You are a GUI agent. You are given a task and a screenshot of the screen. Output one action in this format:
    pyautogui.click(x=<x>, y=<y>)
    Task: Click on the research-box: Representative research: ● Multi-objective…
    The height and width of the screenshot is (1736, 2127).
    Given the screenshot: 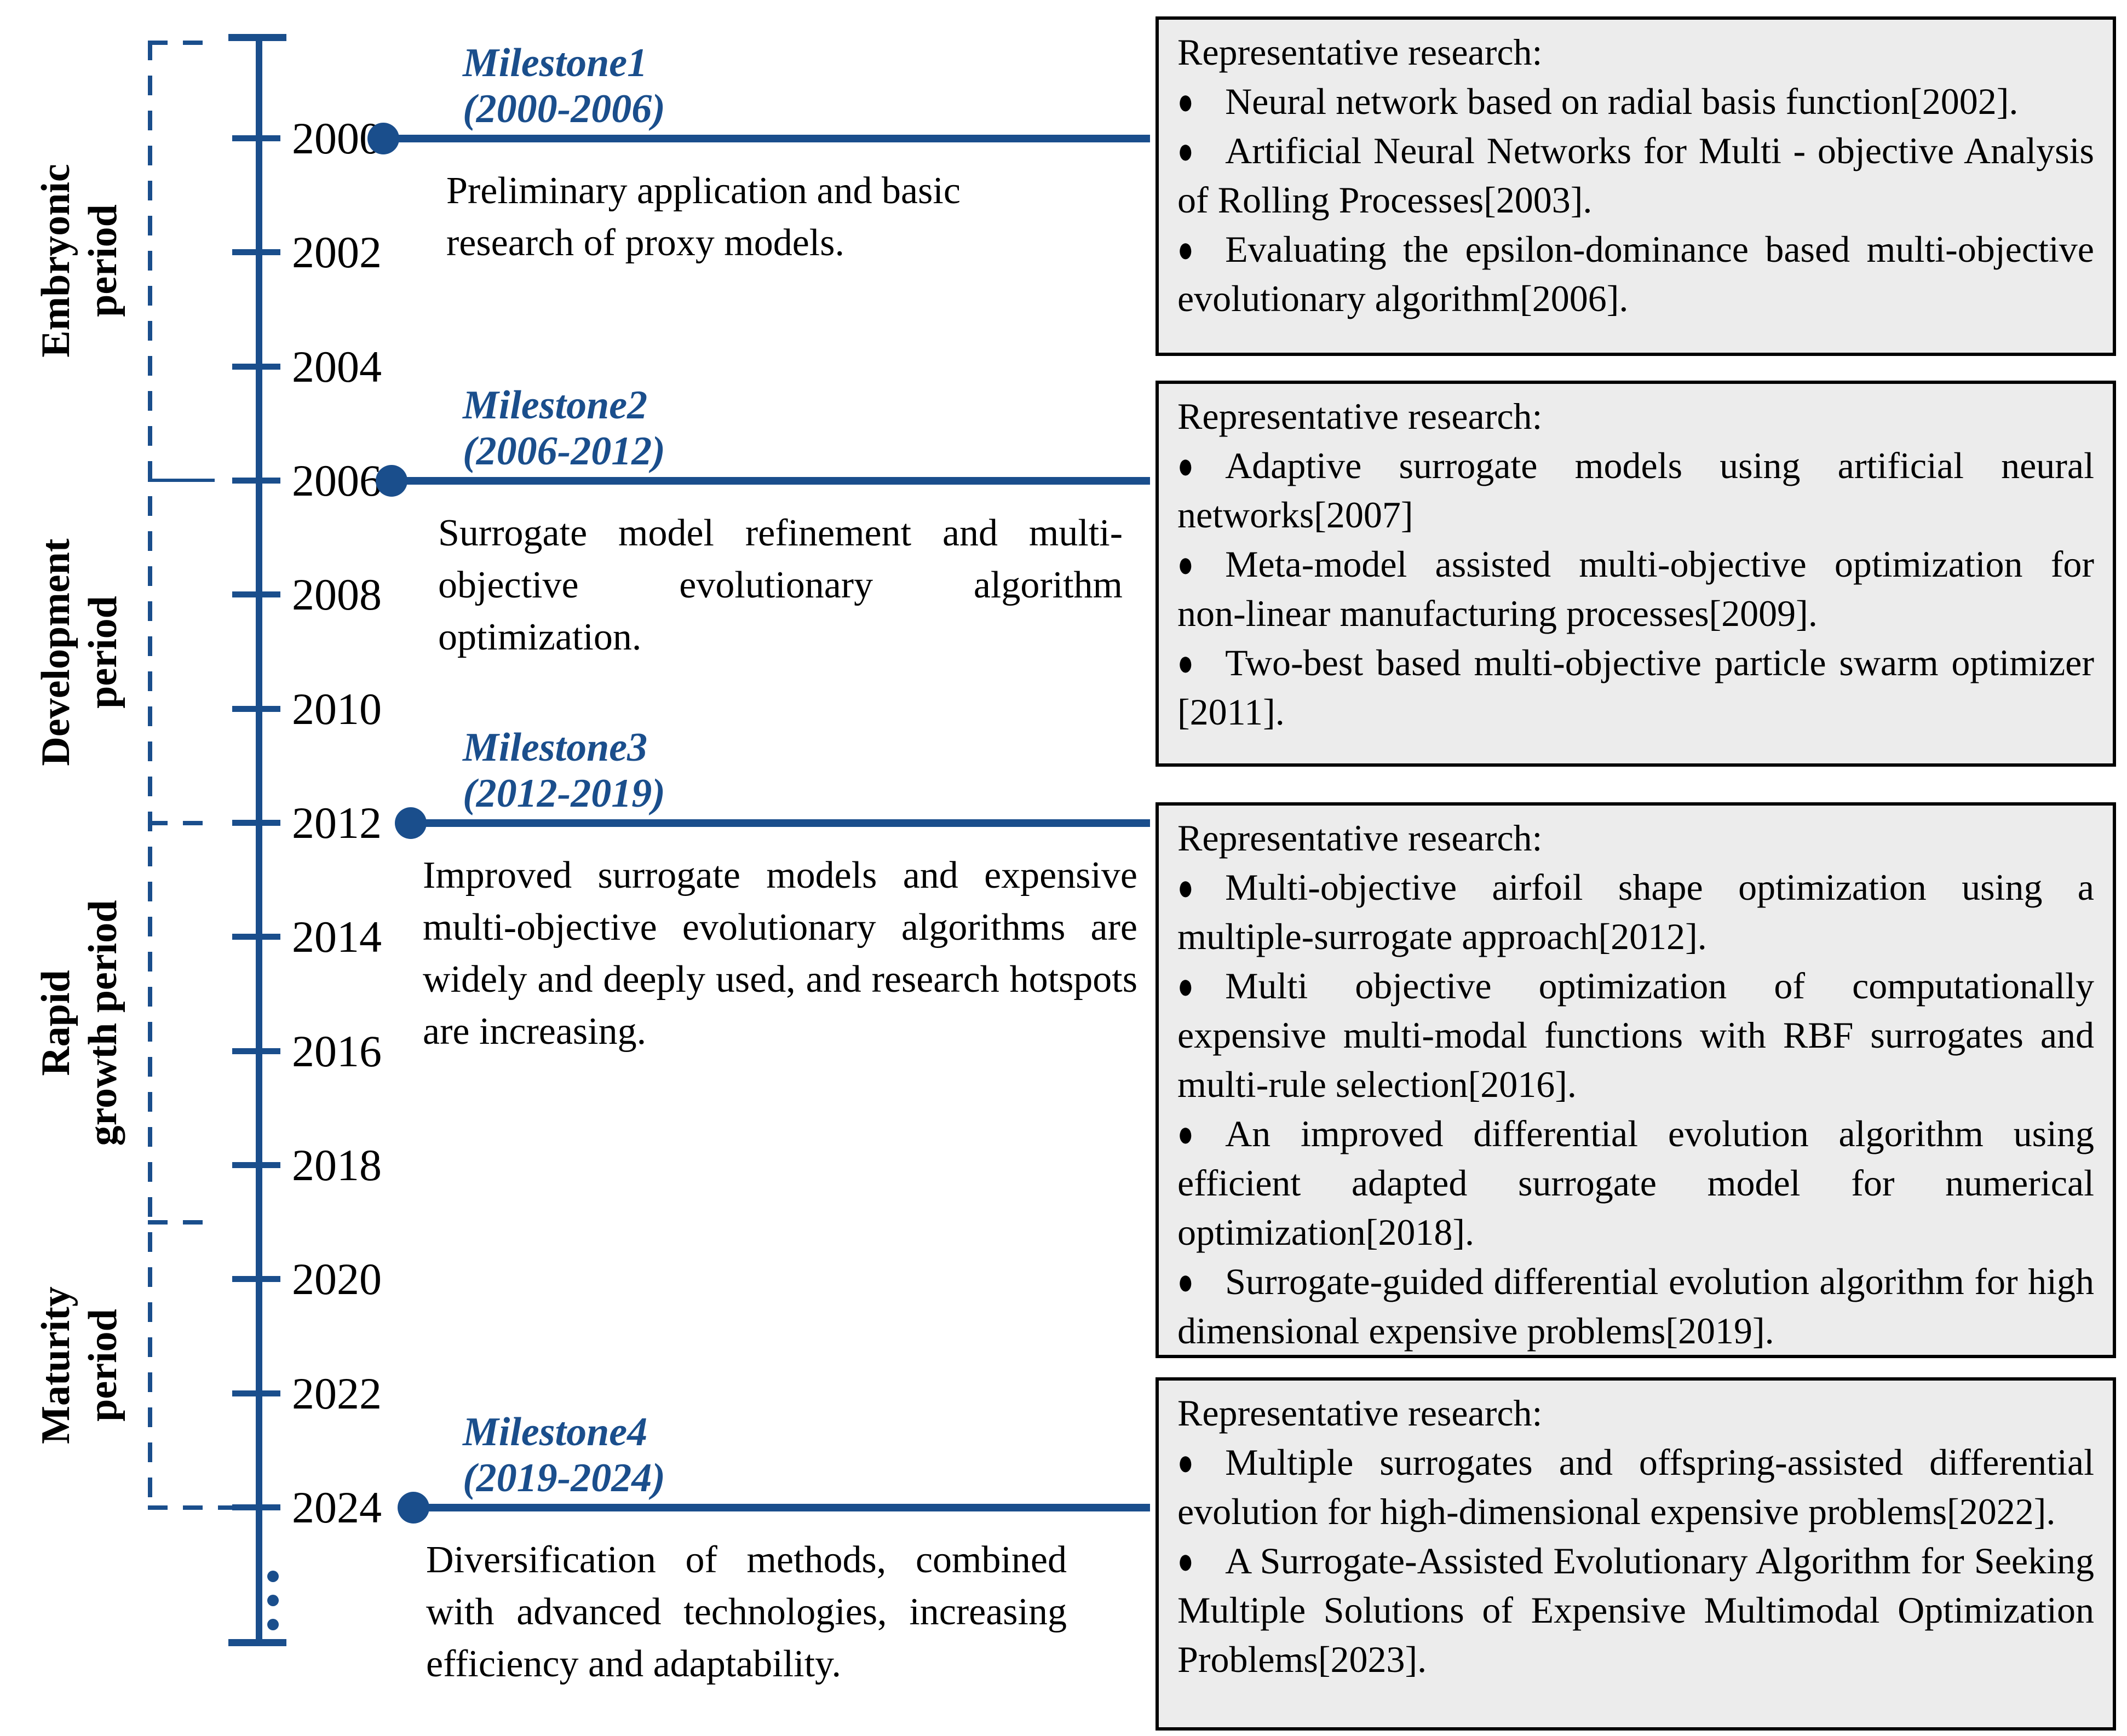 What is the action you would take?
    pyautogui.click(x=1636, y=1080)
    